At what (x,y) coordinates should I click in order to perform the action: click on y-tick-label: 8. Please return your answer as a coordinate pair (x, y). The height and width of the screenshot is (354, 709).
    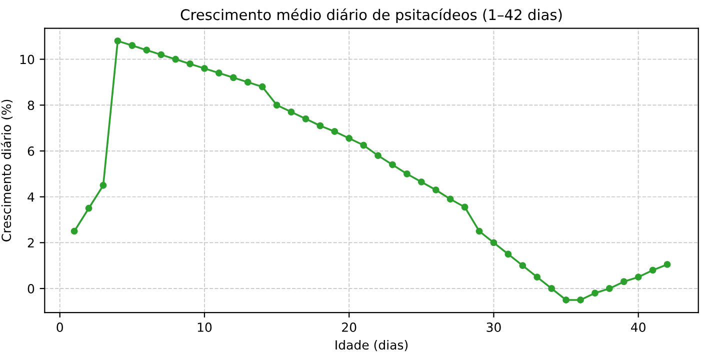
    Looking at the image, I should click on (31, 105).